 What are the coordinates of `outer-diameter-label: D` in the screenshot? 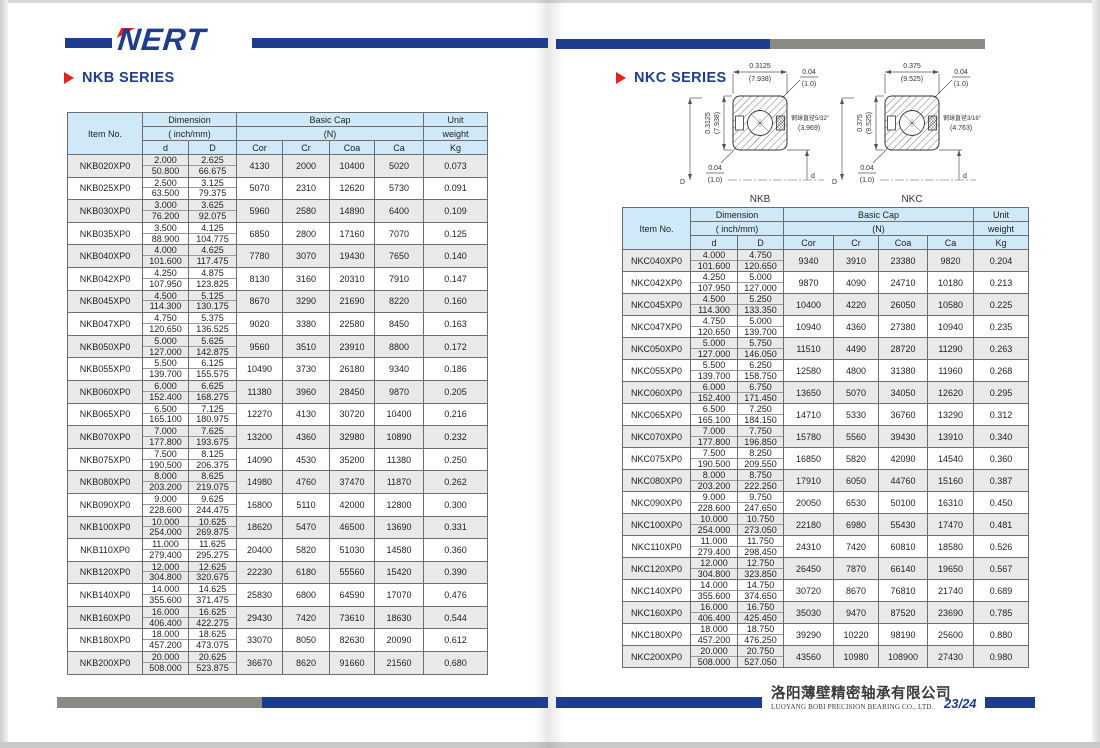 It's located at (834, 182).